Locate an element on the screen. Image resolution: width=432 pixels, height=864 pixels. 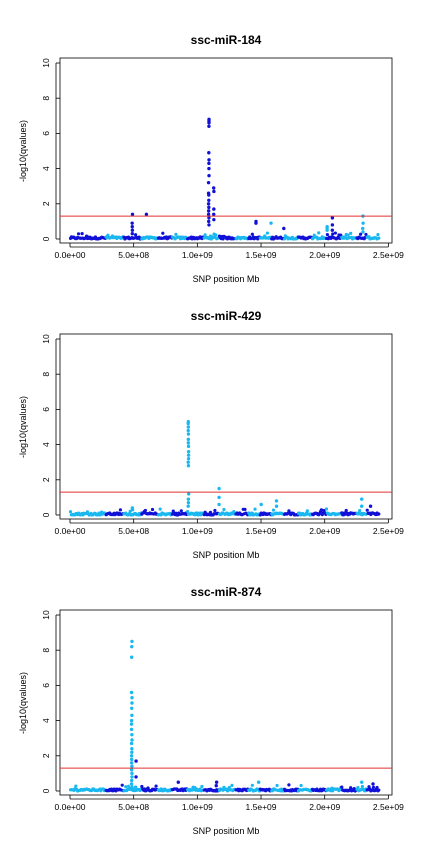
panel-3-title: ssc-miR-874 is located at coordinates (226, 592).